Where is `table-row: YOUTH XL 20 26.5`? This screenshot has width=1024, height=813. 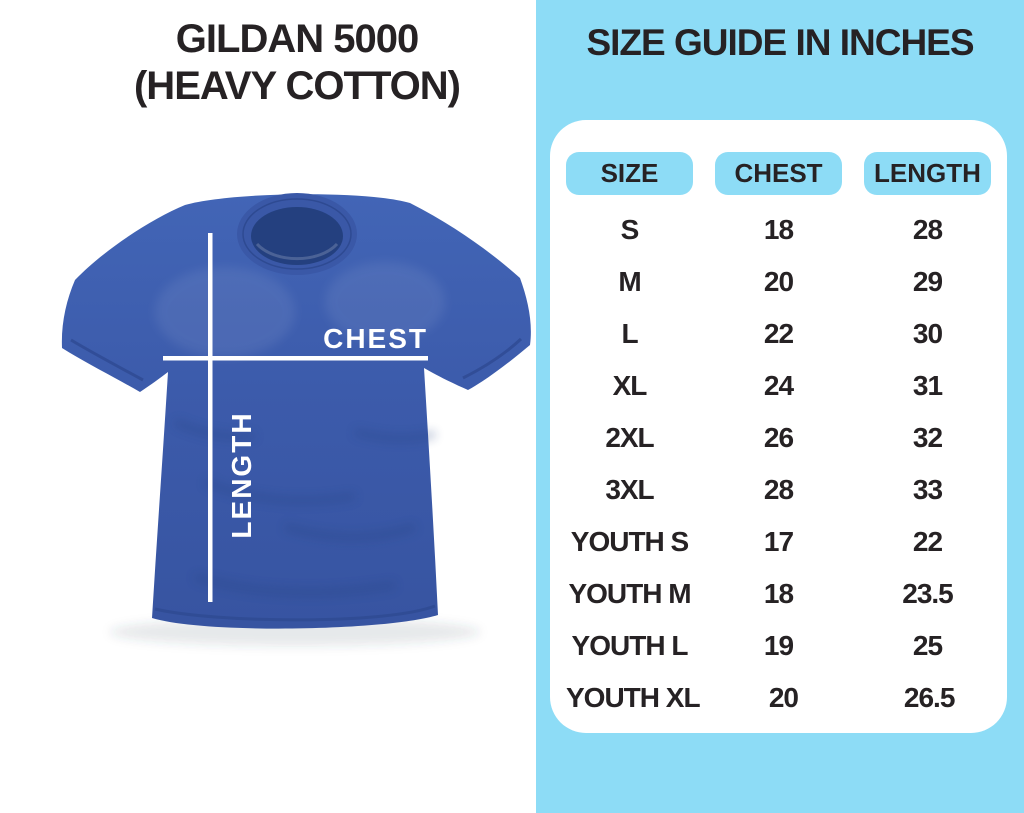
table-row: YOUTH XL 20 26.5 is located at coordinates (778, 698).